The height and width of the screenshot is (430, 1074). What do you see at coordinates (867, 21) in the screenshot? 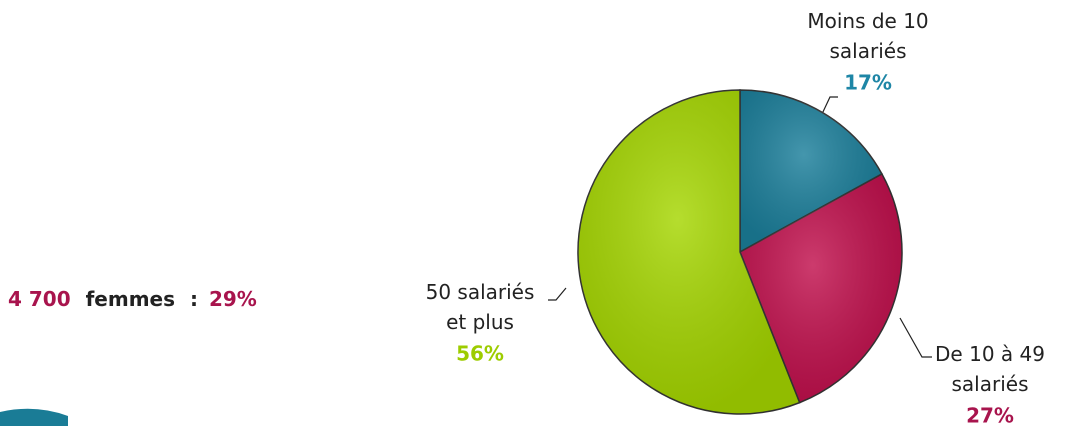
I see `label-line: Moins de 10` at bounding box center [867, 21].